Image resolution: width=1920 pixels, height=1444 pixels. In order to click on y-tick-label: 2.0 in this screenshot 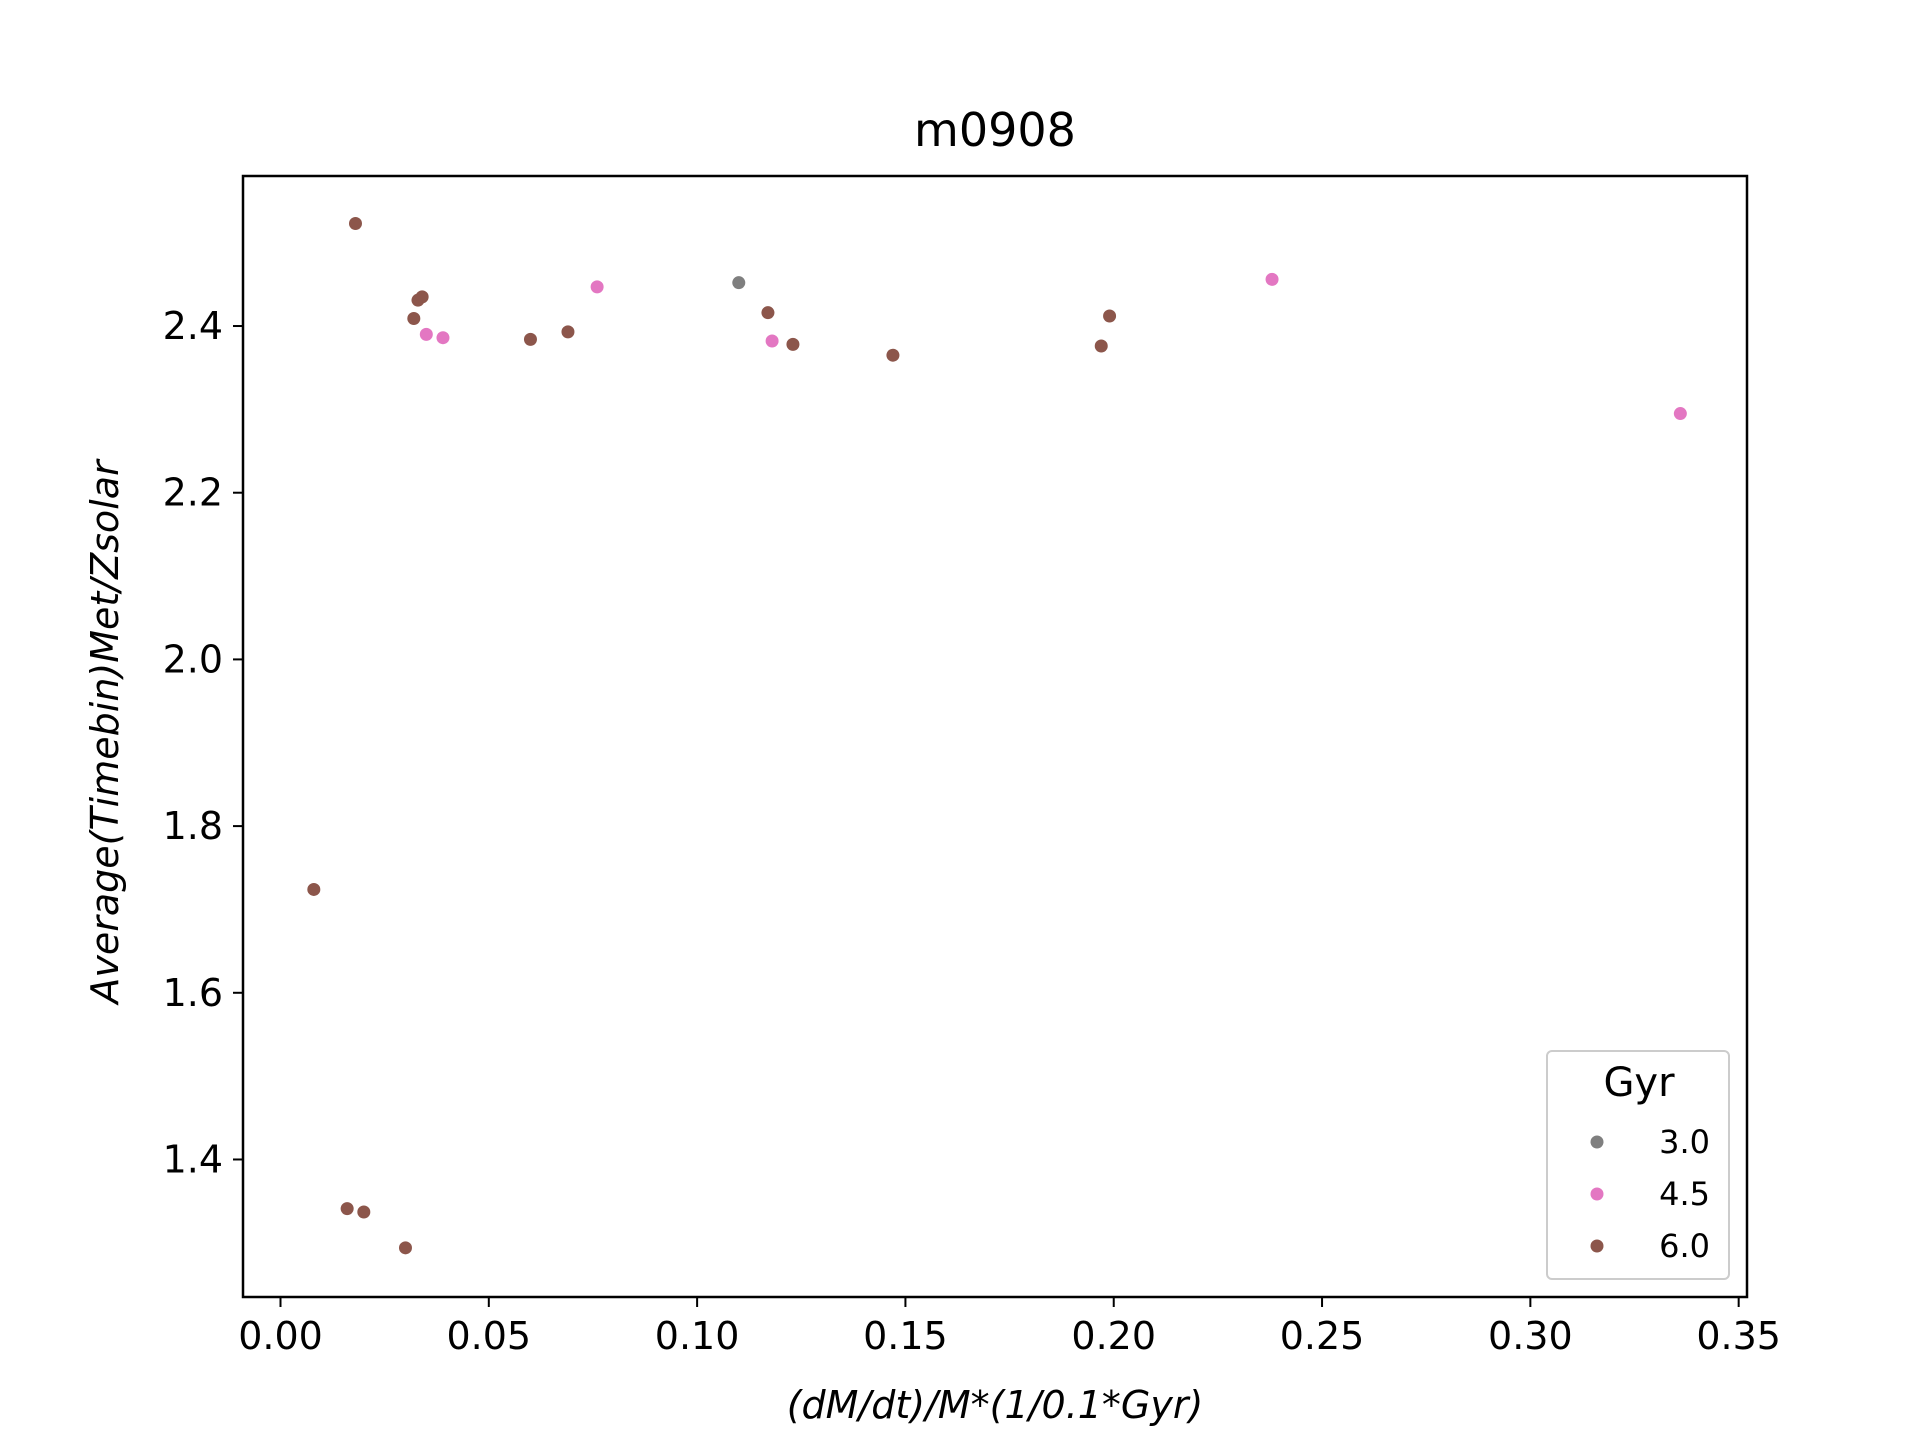, I will do `click(193, 659)`.